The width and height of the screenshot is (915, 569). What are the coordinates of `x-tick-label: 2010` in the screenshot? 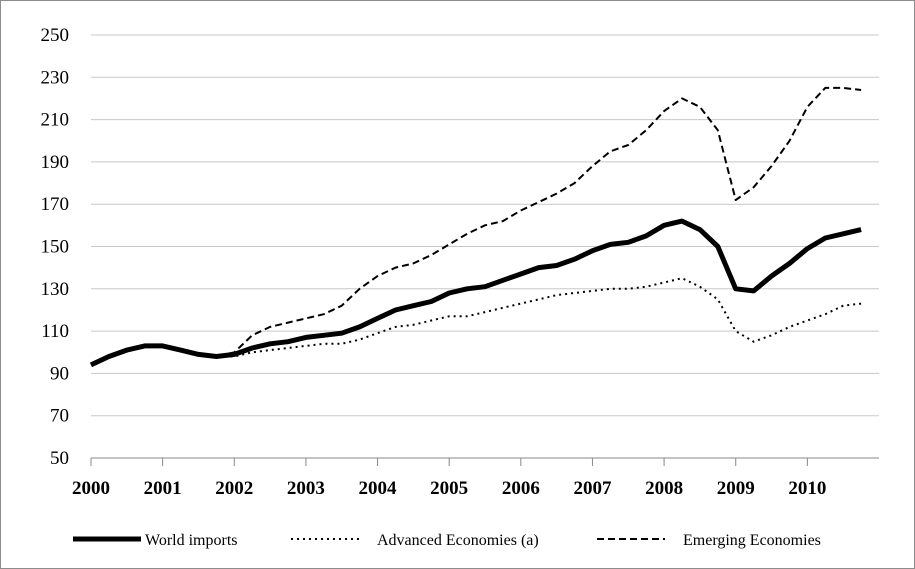 It's located at (807, 488).